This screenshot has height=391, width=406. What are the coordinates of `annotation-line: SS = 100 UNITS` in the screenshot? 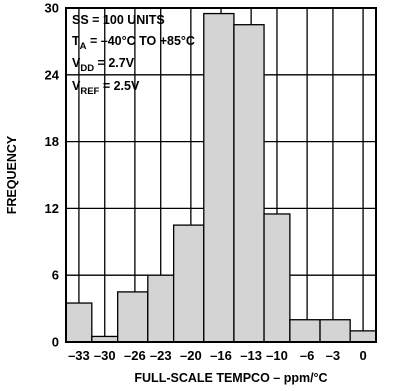 It's located at (118, 20).